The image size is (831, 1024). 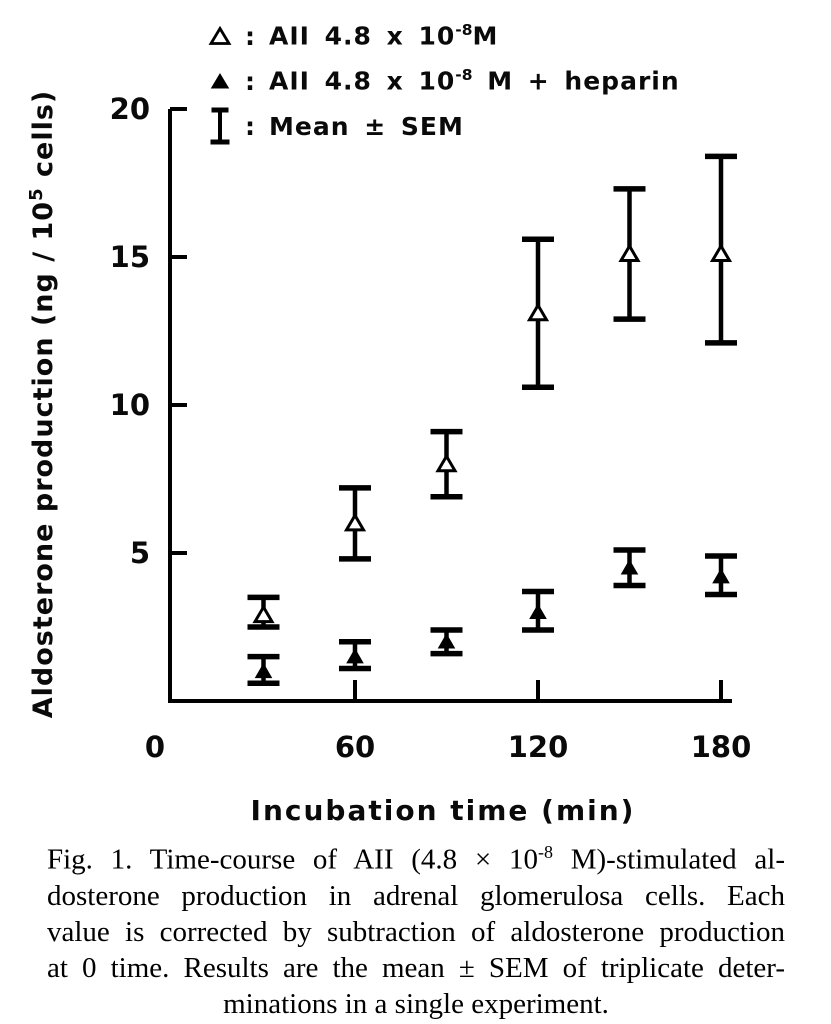 I want to click on legend-item-aii-heparin: : AII 4.8 x 10-8 M + heparin, so click(x=441, y=81).